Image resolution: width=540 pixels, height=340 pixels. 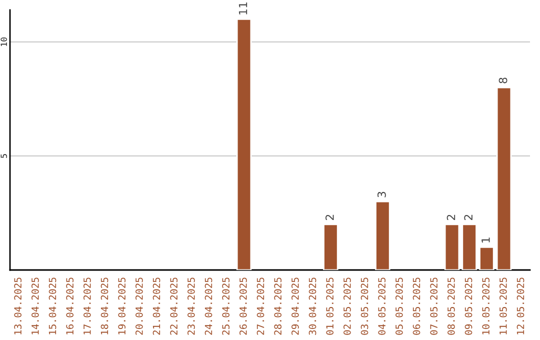 What do you see at coordinates (3, 156) in the screenshot?
I see `y-tick-label: 5` at bounding box center [3, 156].